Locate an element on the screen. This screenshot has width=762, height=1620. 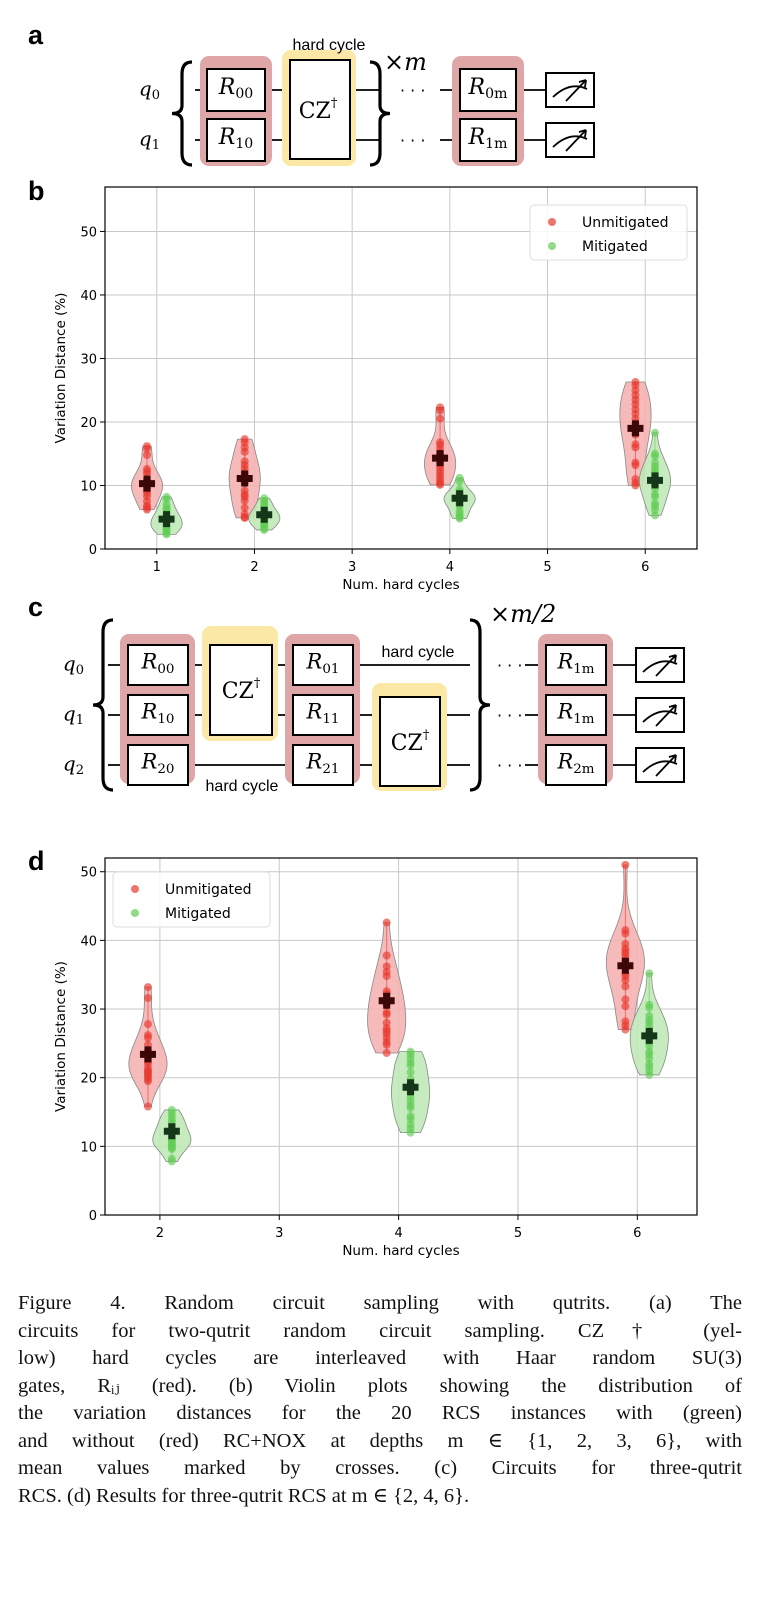
y-tick-label: 30 is located at coordinates (88, 359).